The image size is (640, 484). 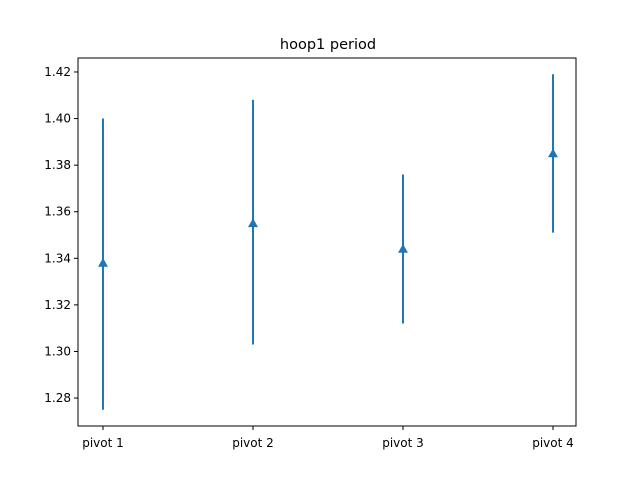 What do you see at coordinates (57, 212) in the screenshot?
I see `y-tick-label: 1.36` at bounding box center [57, 212].